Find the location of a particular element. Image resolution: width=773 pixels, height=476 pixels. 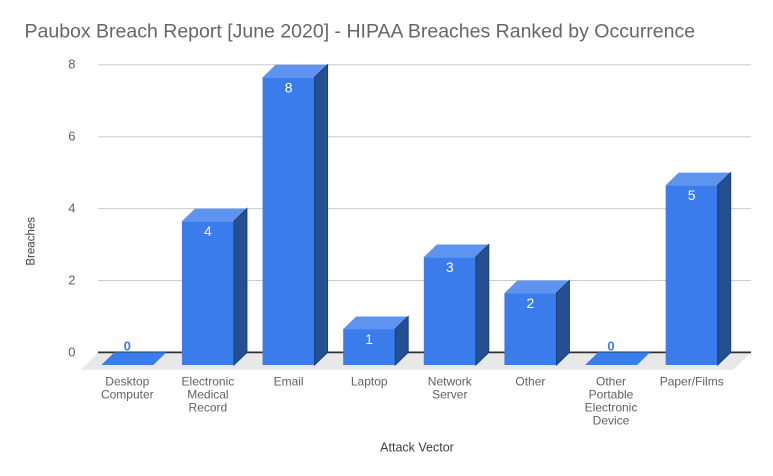

svg-text: Server is located at coordinates (449, 394).